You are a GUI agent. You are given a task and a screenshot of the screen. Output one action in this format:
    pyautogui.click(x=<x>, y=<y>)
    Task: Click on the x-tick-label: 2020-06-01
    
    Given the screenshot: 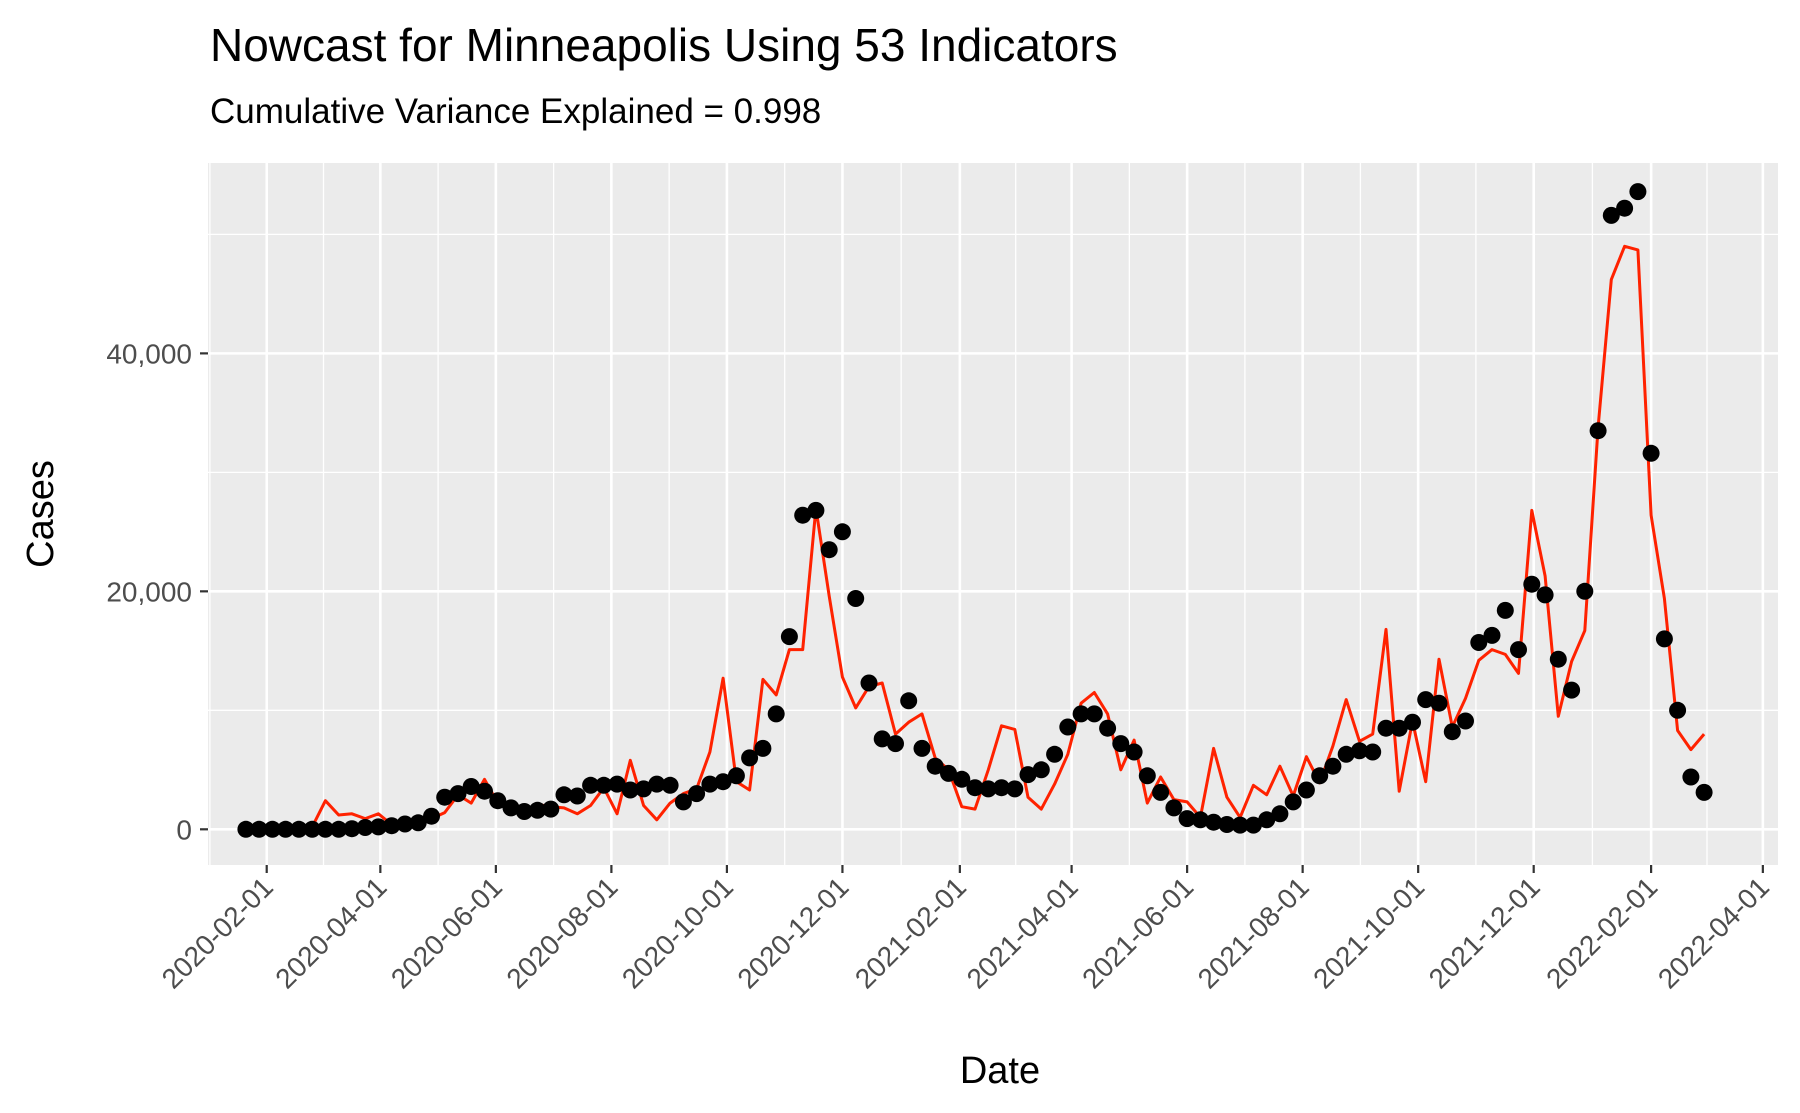 What is the action you would take?
    pyautogui.click(x=446, y=932)
    